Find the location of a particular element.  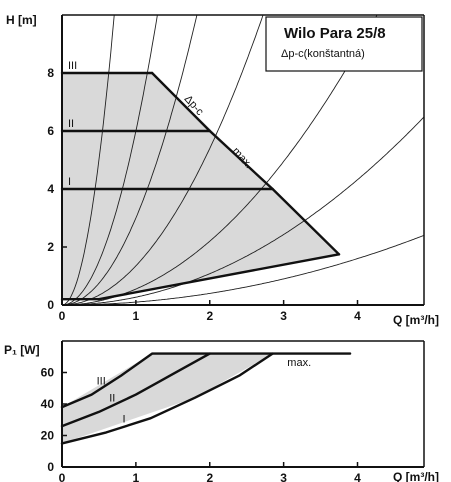

y-tick-label: 40 is located at coordinates (48, 404).